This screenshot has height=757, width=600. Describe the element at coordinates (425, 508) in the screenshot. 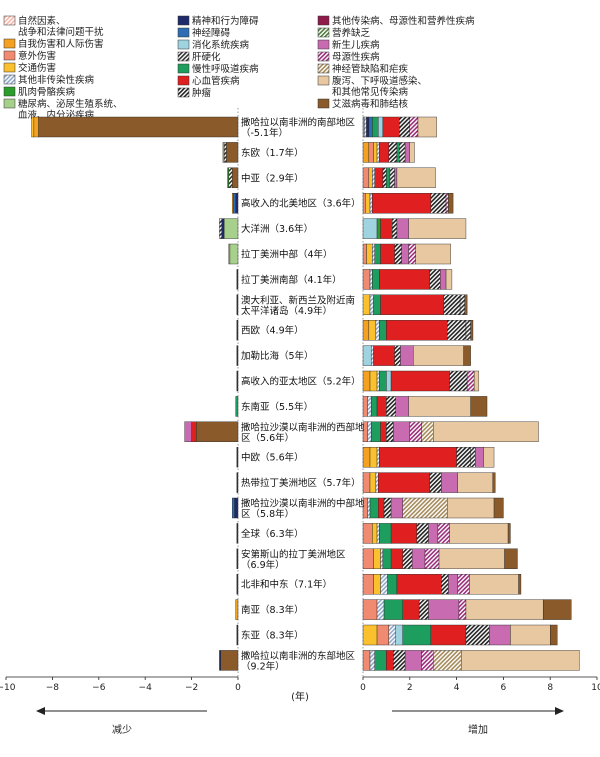

I see `bar-segment-ntd` at that location.